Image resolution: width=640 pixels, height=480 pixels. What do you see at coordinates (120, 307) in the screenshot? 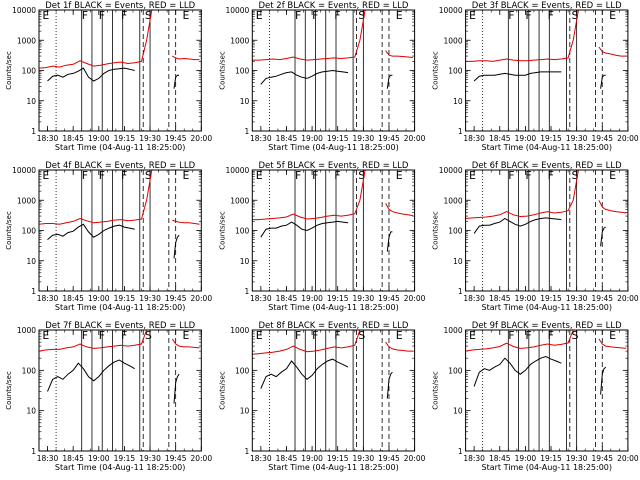
I see `x-axis-label: Start Time (04-Aug-11 18:25:00)` at bounding box center [120, 307].